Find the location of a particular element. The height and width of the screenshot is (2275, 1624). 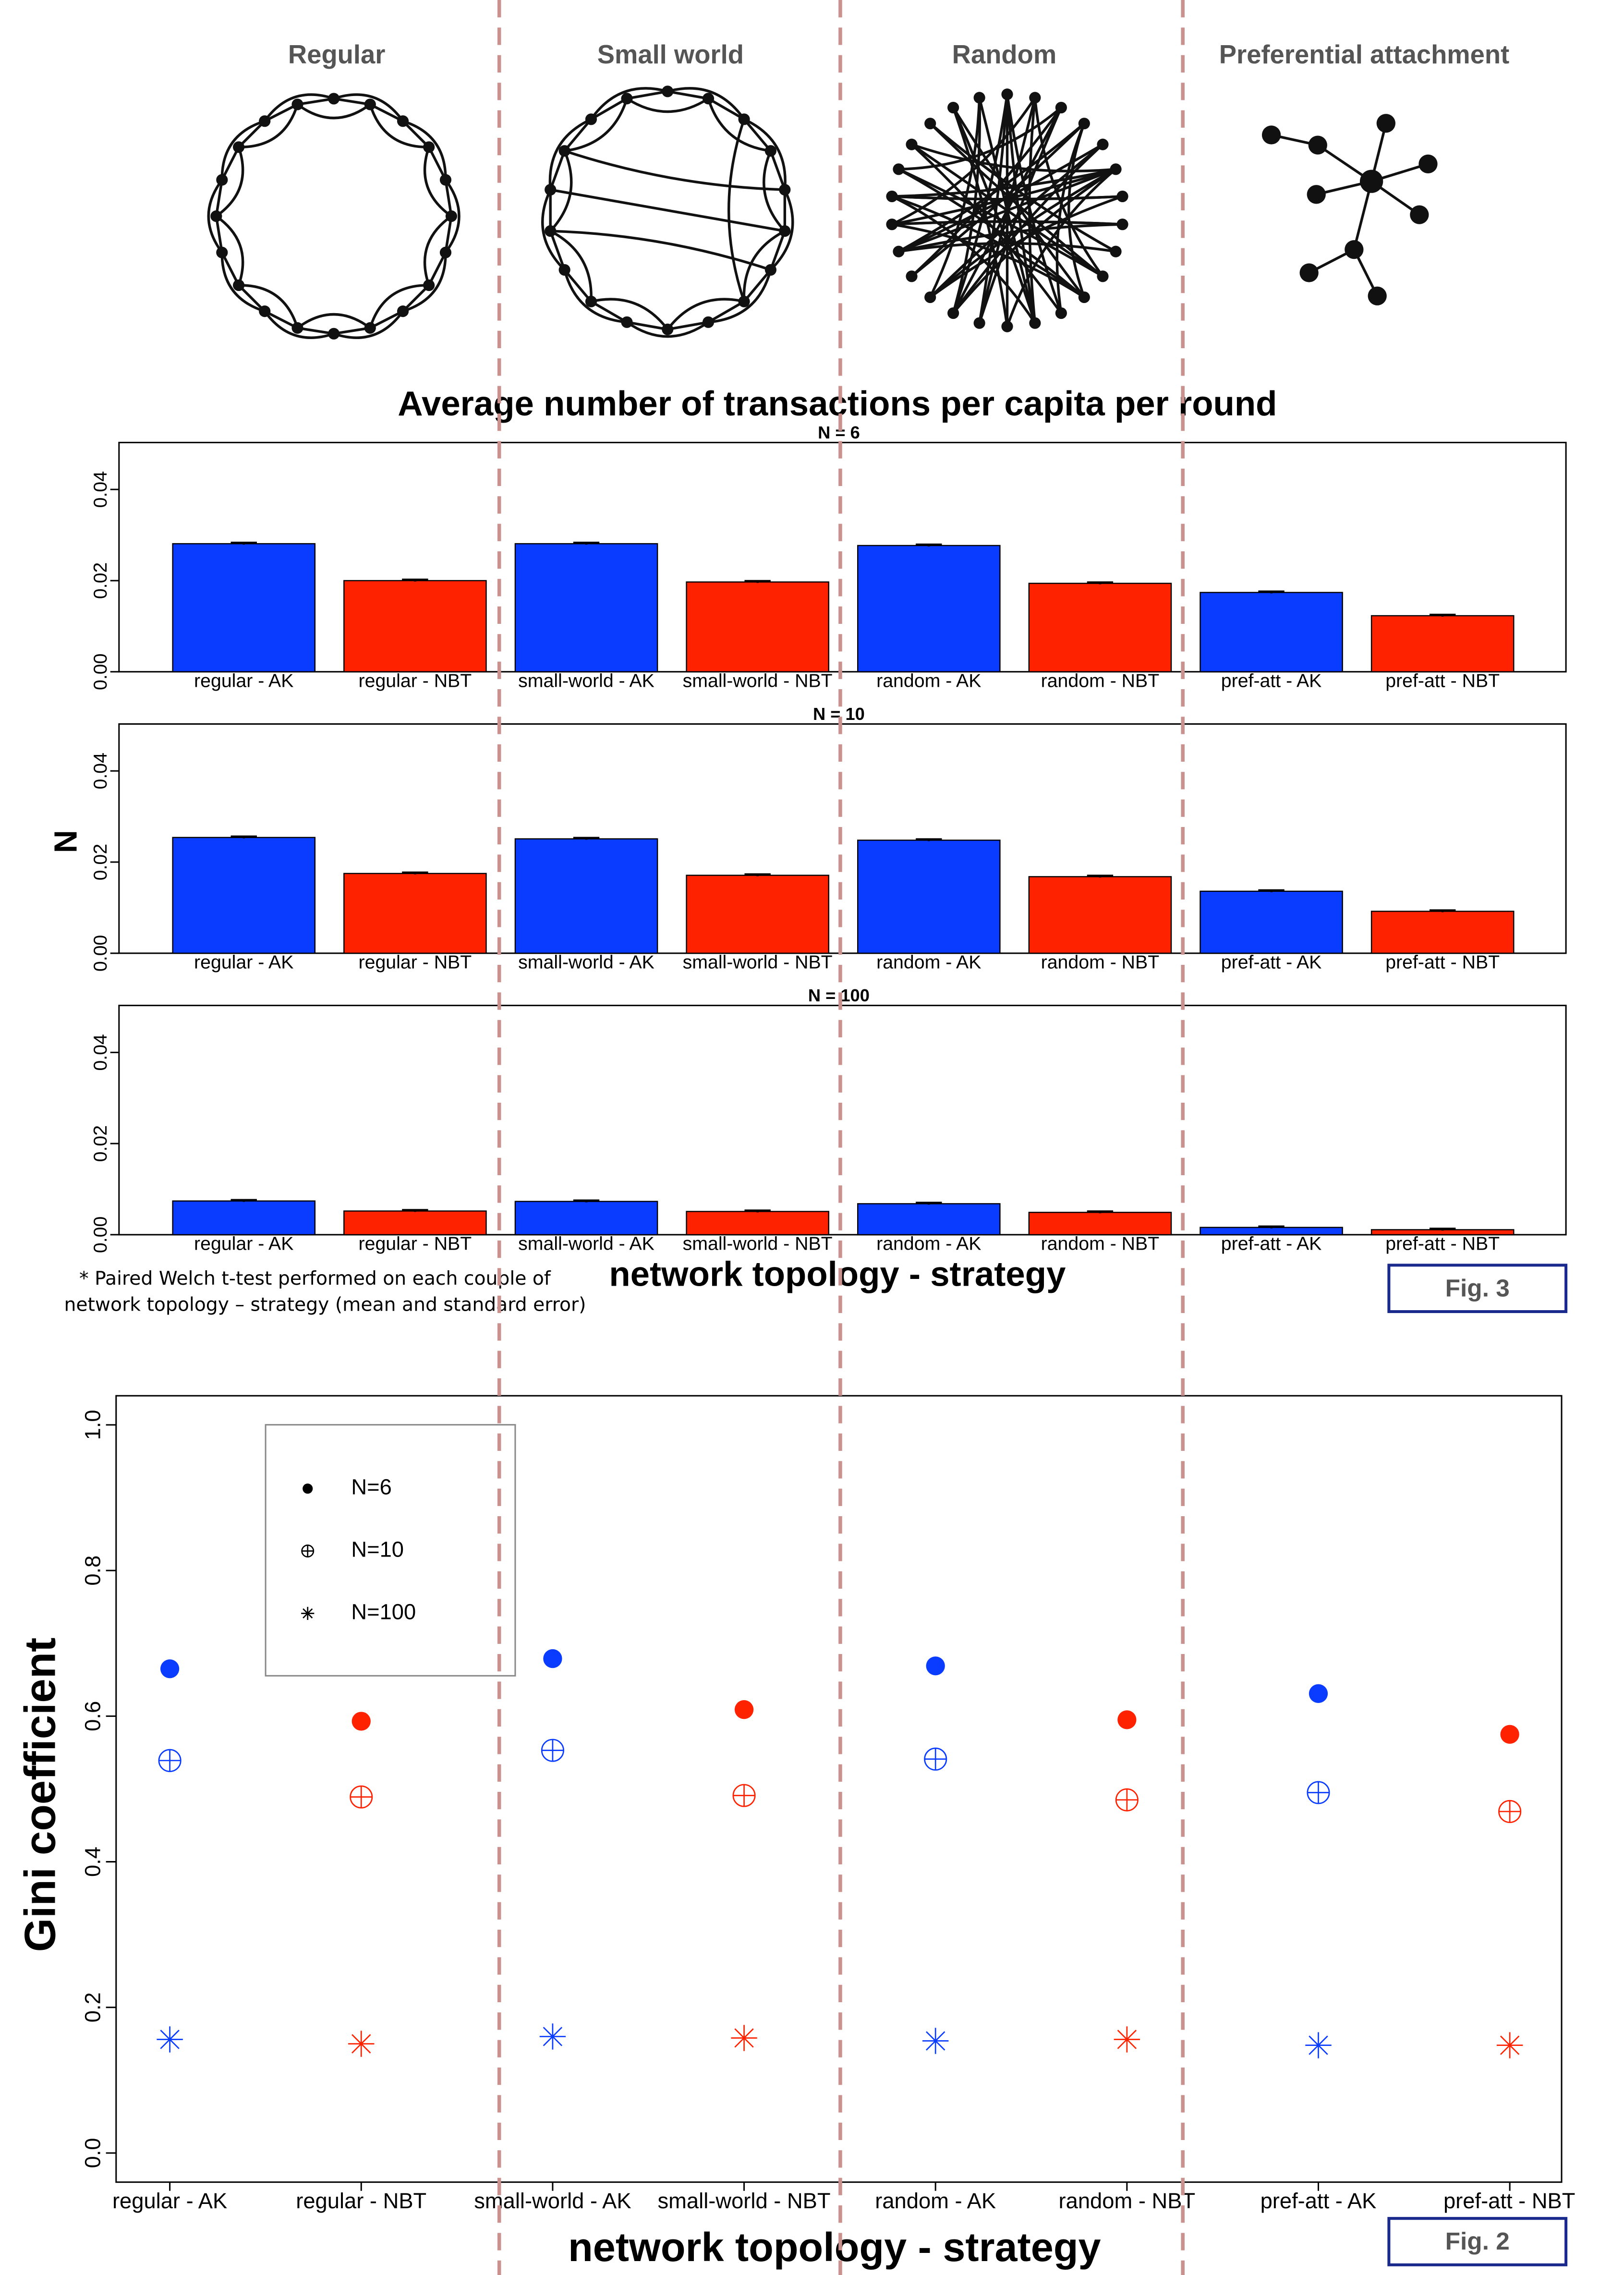

legend-box is located at coordinates (390, 1550).